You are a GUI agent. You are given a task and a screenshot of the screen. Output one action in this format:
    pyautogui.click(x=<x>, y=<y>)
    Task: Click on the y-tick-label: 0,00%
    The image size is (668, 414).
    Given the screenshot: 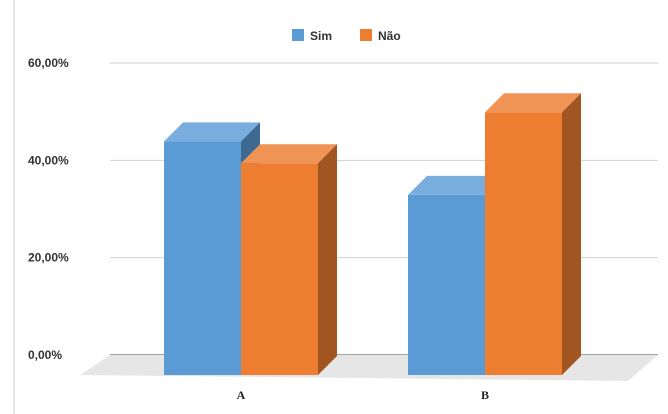 What is the action you would take?
    pyautogui.click(x=45, y=355)
    